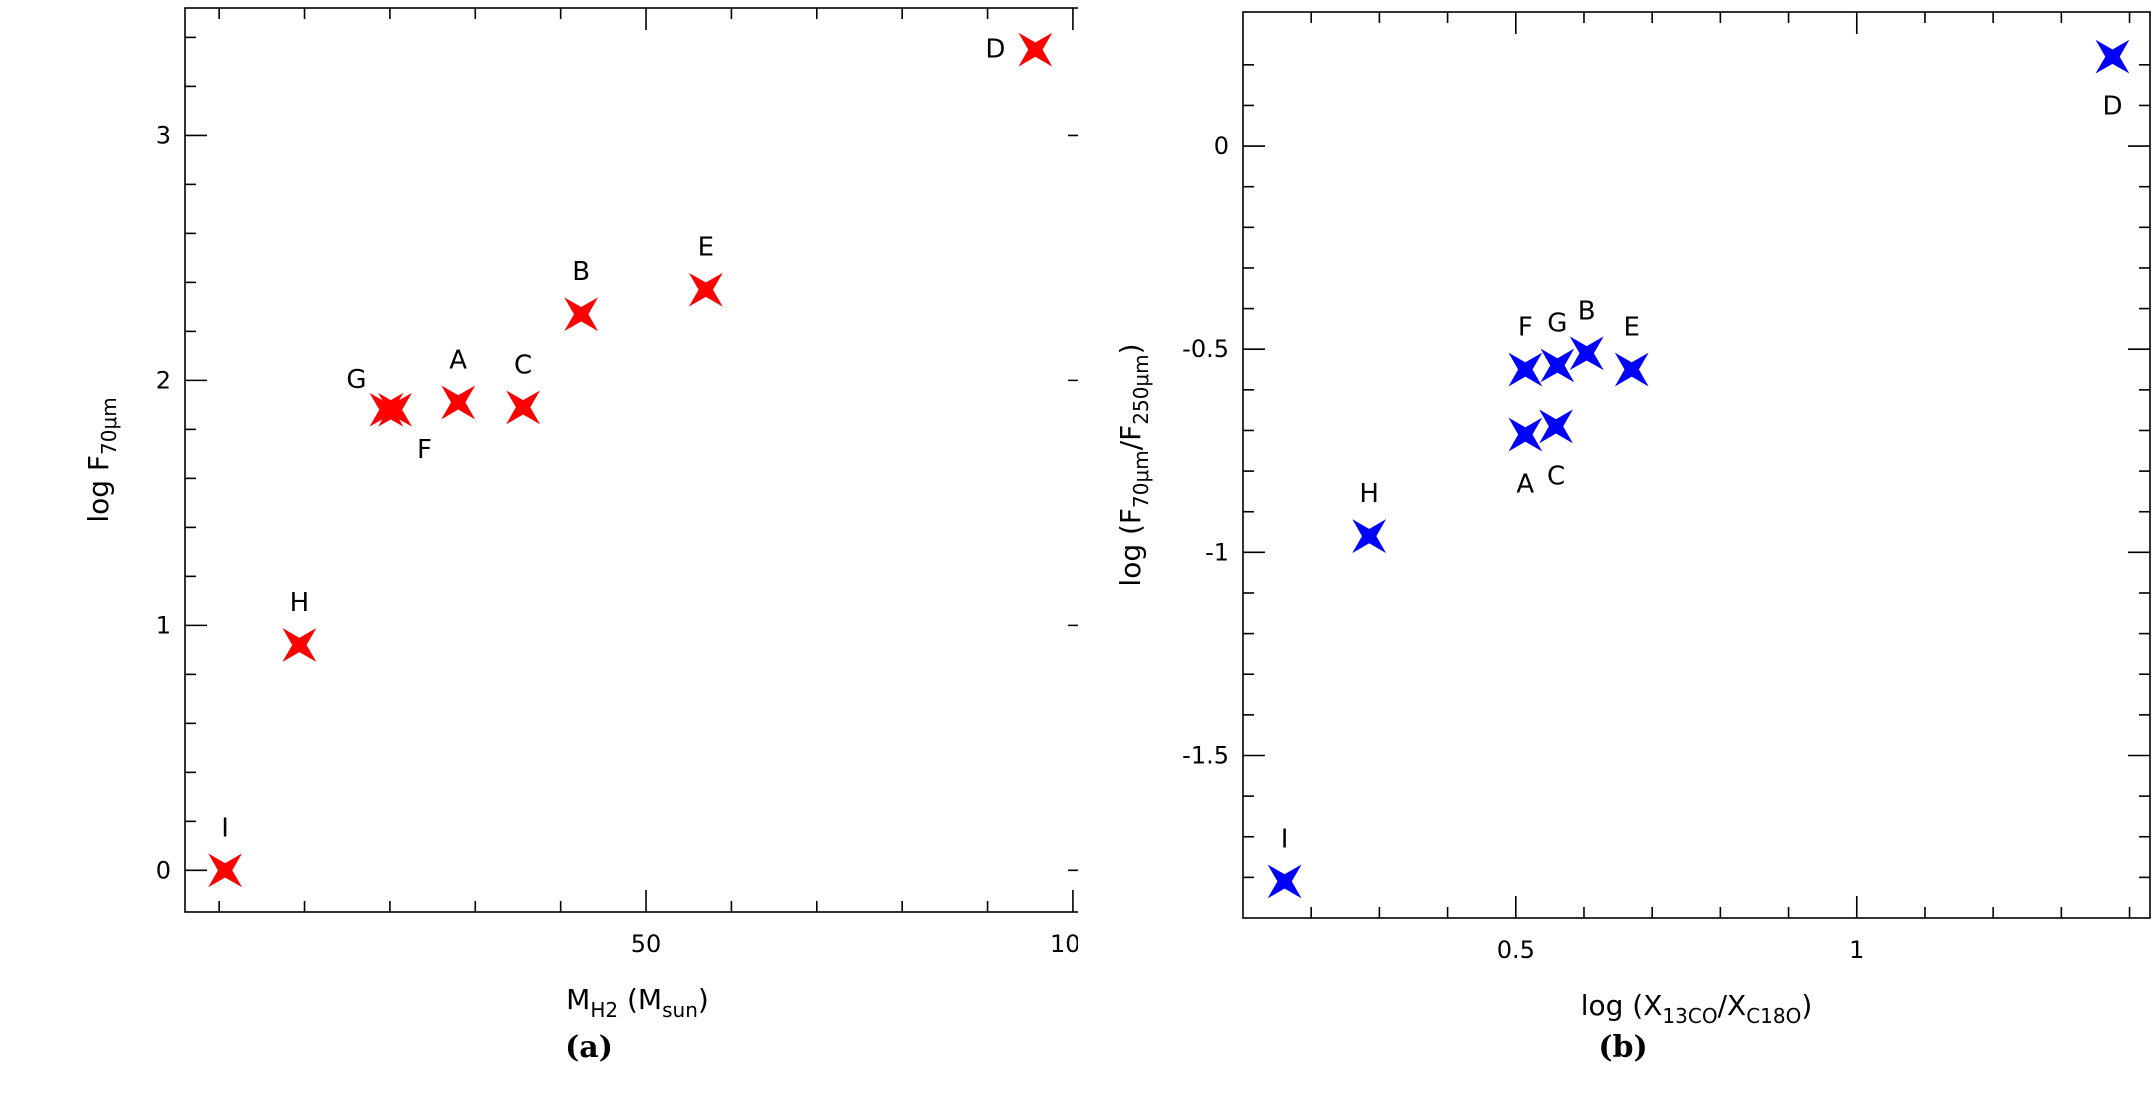 Image resolution: width=2156 pixels, height=1098 pixels. Describe the element at coordinates (163, 380) in the screenshot. I see `y-tick-label: 2` at that location.